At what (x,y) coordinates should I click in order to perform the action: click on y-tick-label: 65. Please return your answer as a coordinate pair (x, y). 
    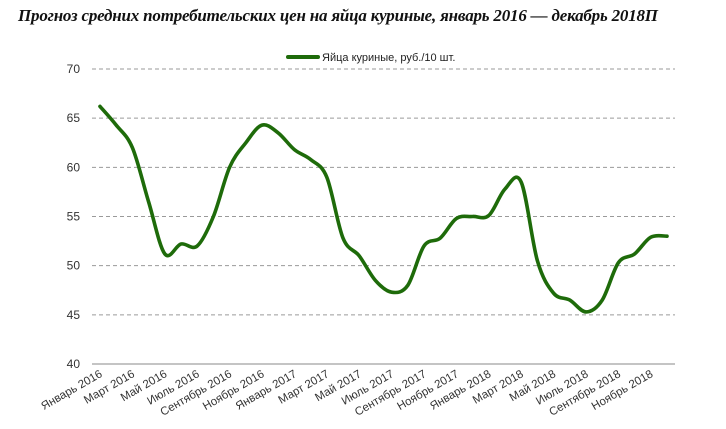
    Looking at the image, I should click on (74, 118).